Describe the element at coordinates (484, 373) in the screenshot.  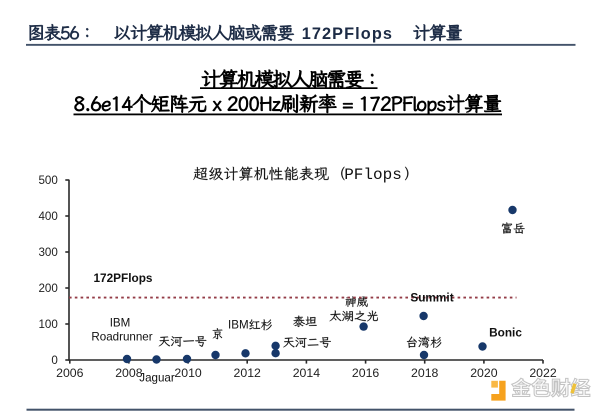
I see `svg-text: 2020` at that location.